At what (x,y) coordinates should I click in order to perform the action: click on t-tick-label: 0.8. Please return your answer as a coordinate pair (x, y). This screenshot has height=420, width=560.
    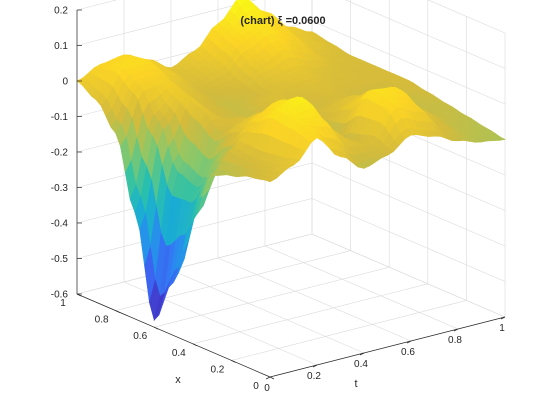
    Looking at the image, I should click on (455, 340).